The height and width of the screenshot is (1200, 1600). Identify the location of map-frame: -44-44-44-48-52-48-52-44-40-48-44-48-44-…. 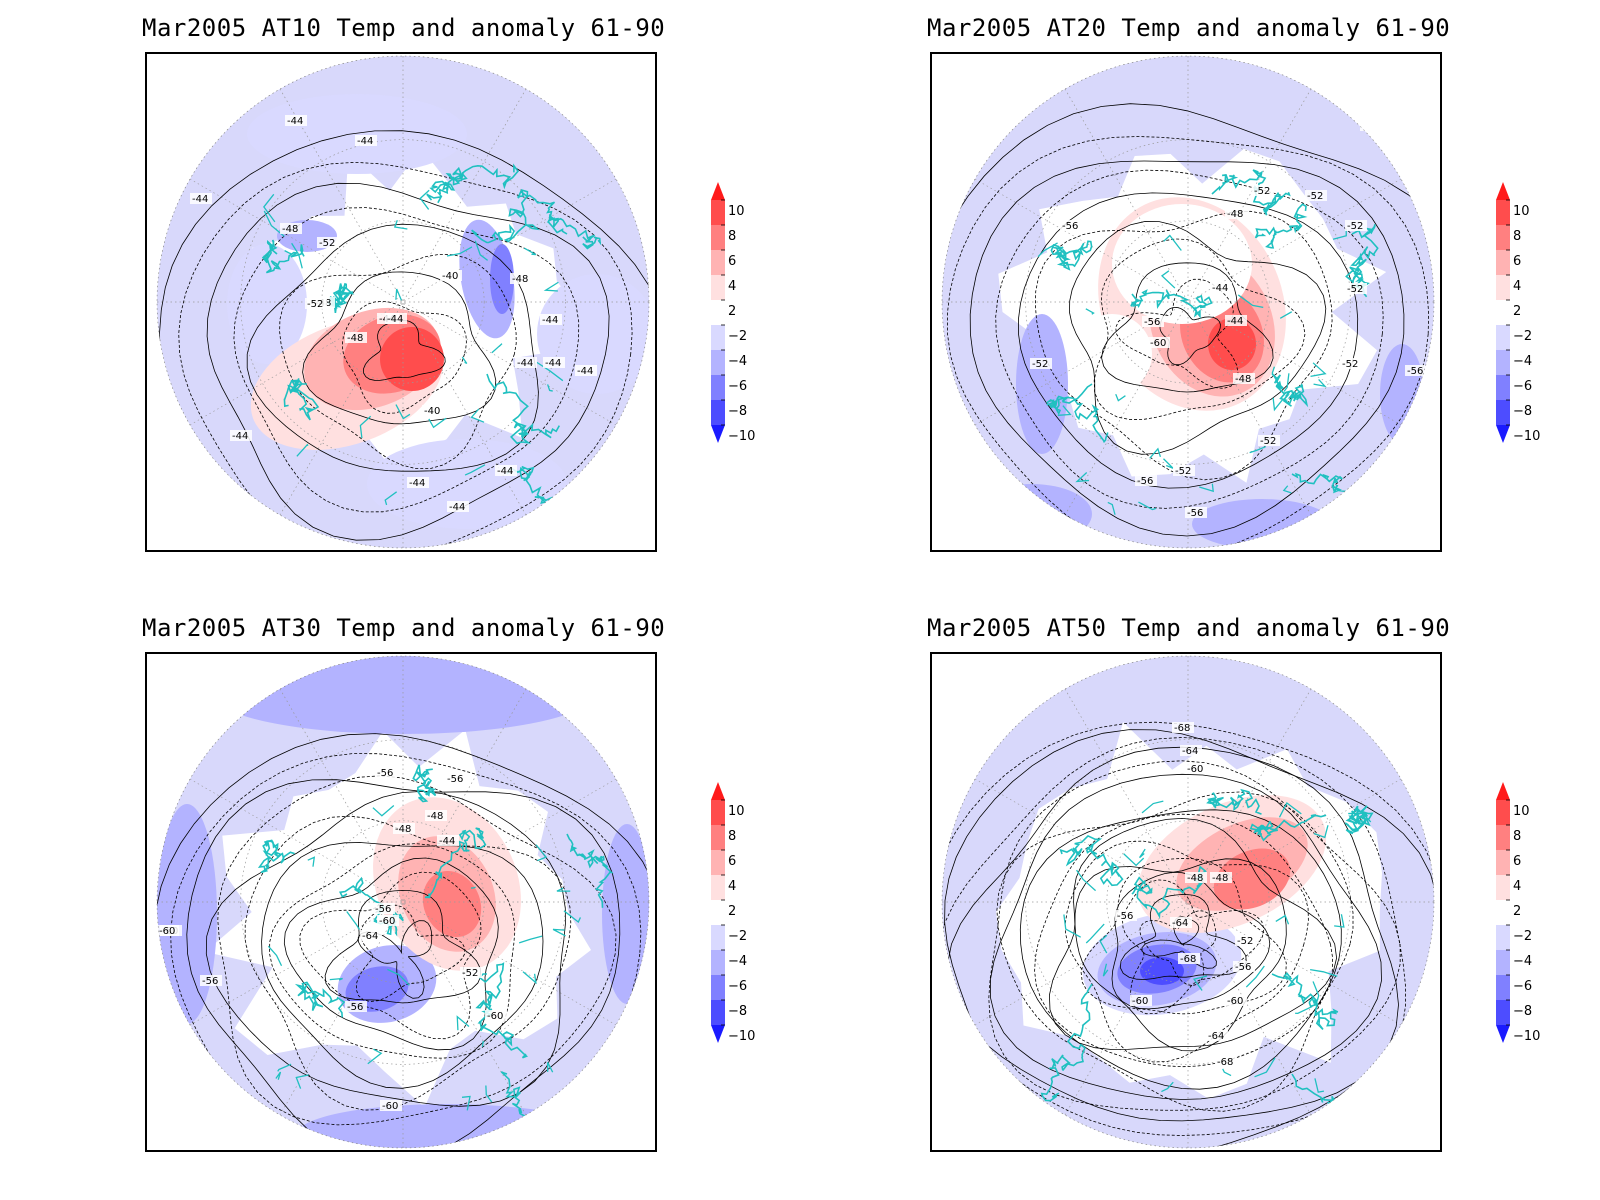
(401, 302).